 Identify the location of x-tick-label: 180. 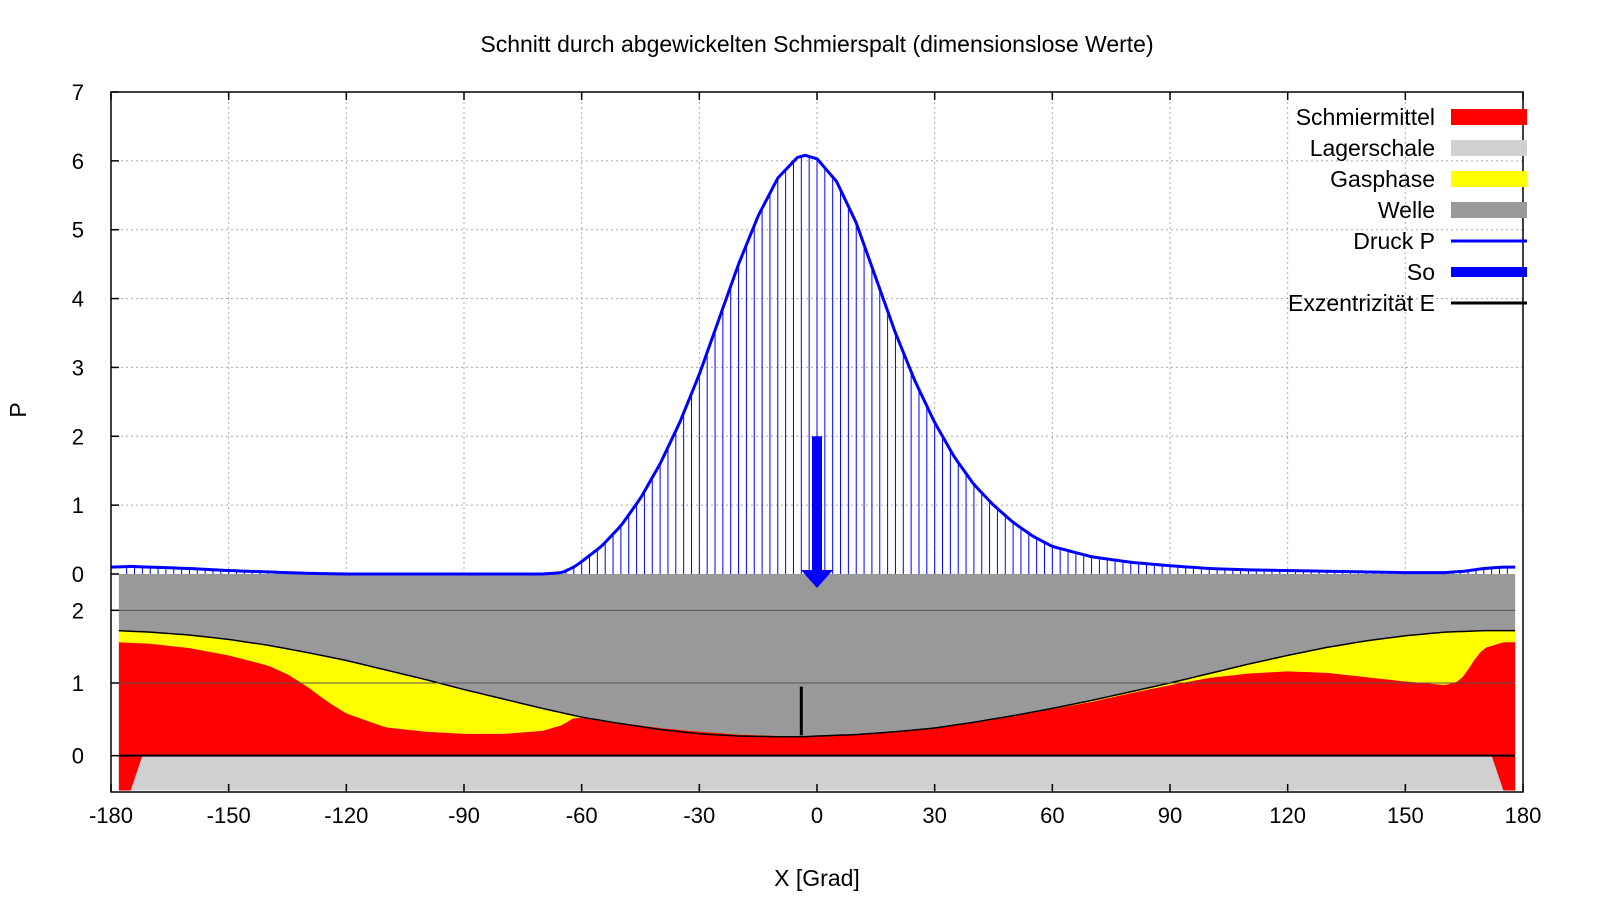
(1523, 815).